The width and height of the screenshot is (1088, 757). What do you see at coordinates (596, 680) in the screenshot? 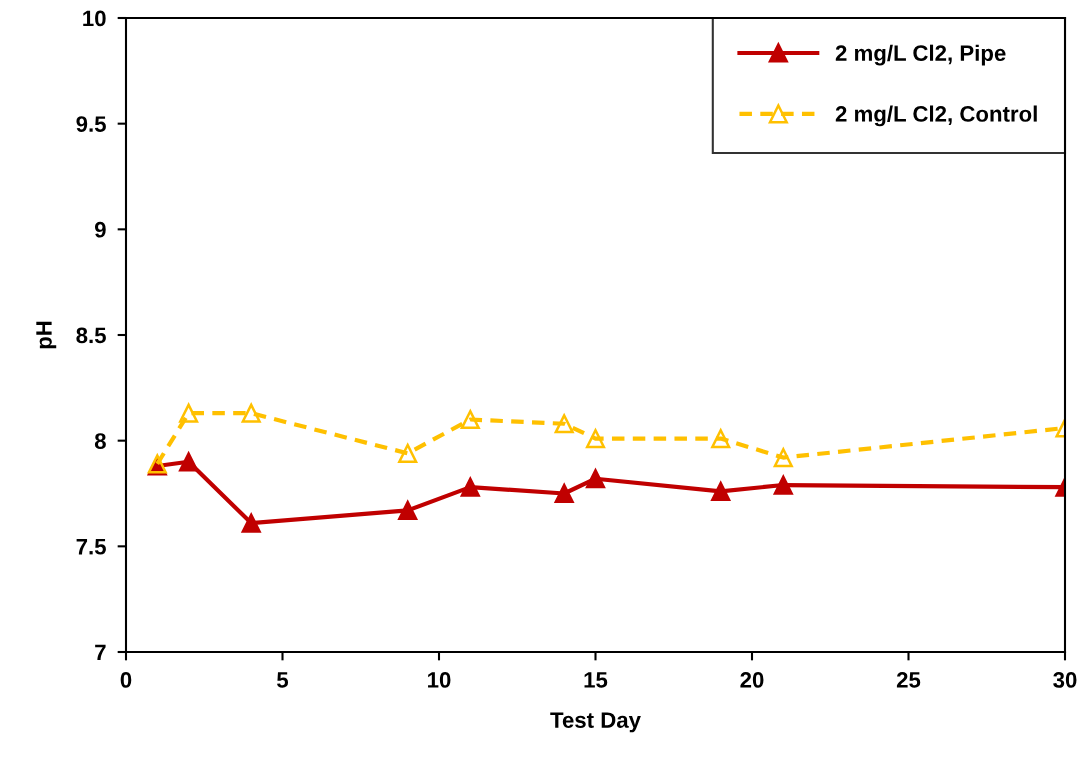
I see `x-tick-label: 15` at bounding box center [596, 680].